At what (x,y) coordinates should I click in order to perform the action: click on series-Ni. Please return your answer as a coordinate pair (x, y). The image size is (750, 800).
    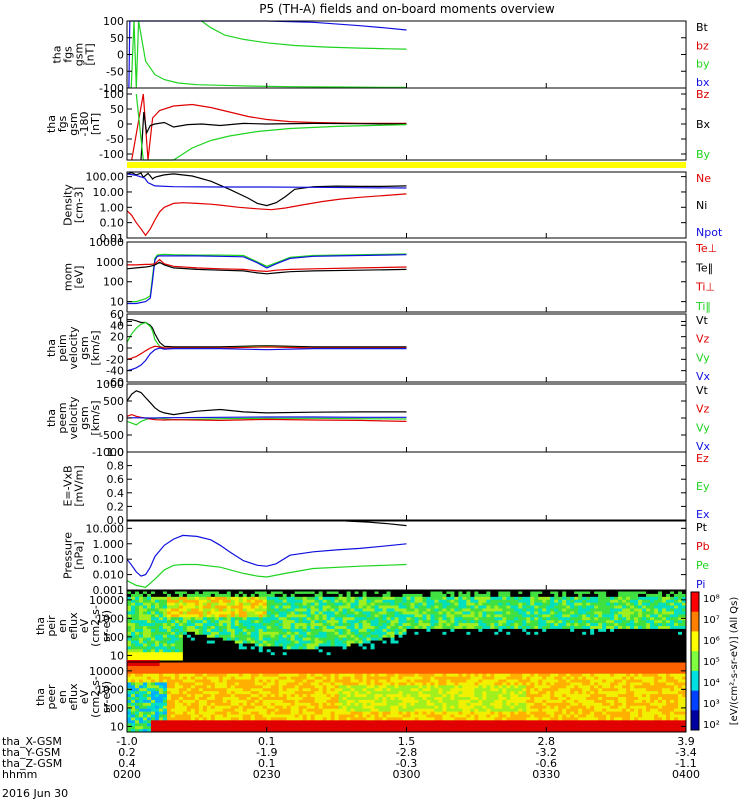
    Looking at the image, I should click on (266, 189).